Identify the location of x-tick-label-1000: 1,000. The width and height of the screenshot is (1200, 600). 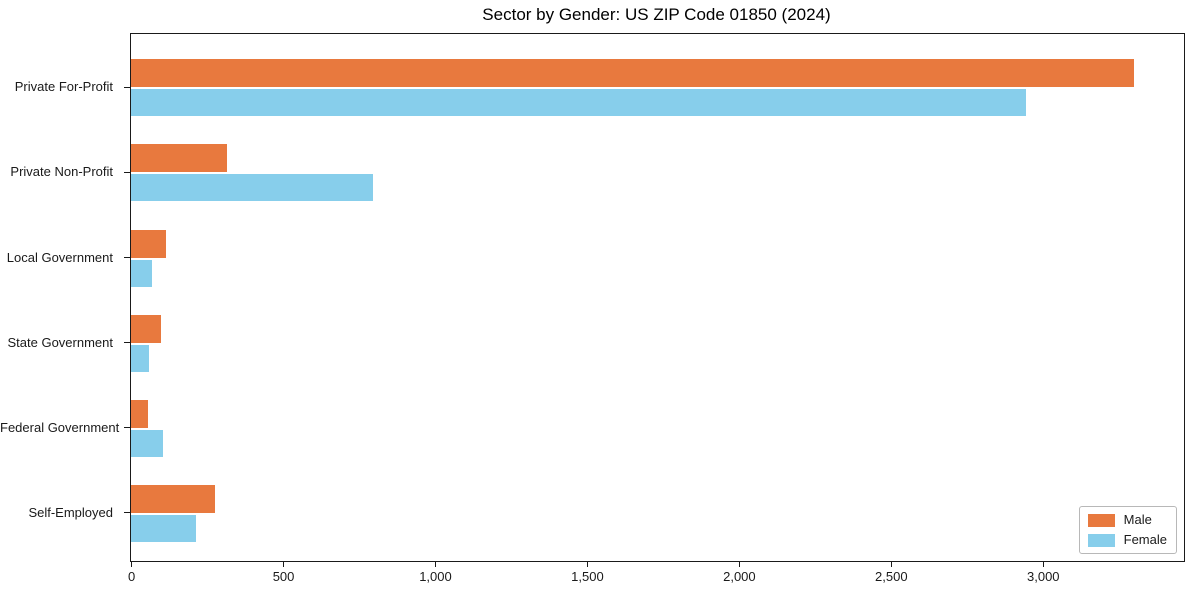
(435, 576).